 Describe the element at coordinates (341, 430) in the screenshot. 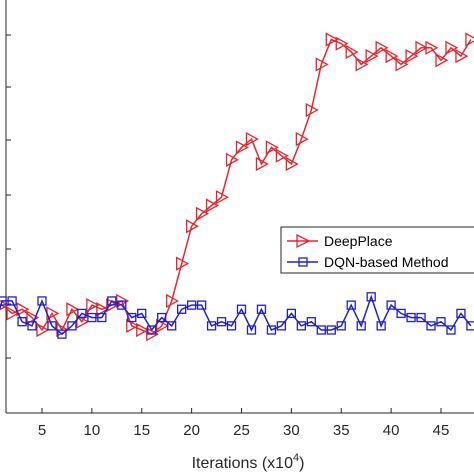

I see `x-tick-label: 35` at that location.